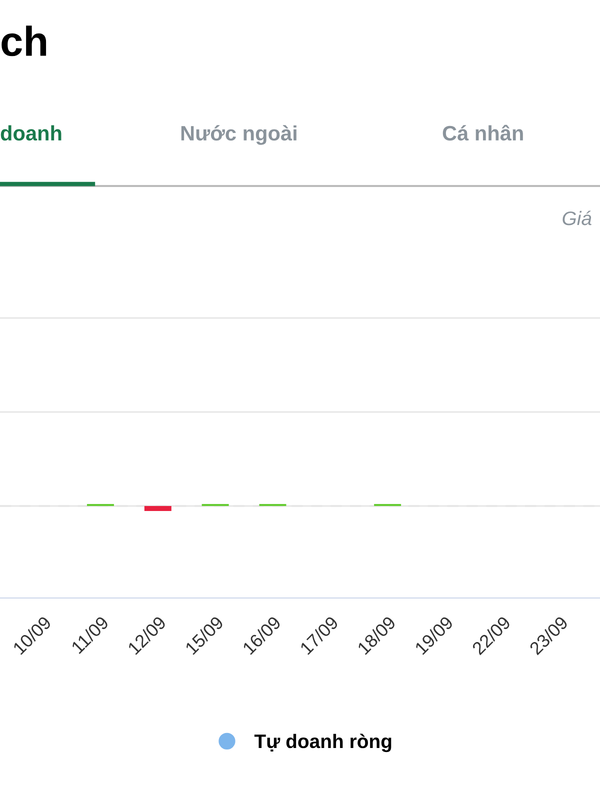 The height and width of the screenshot is (800, 600). I want to click on text: Cá nhân, so click(482, 132).